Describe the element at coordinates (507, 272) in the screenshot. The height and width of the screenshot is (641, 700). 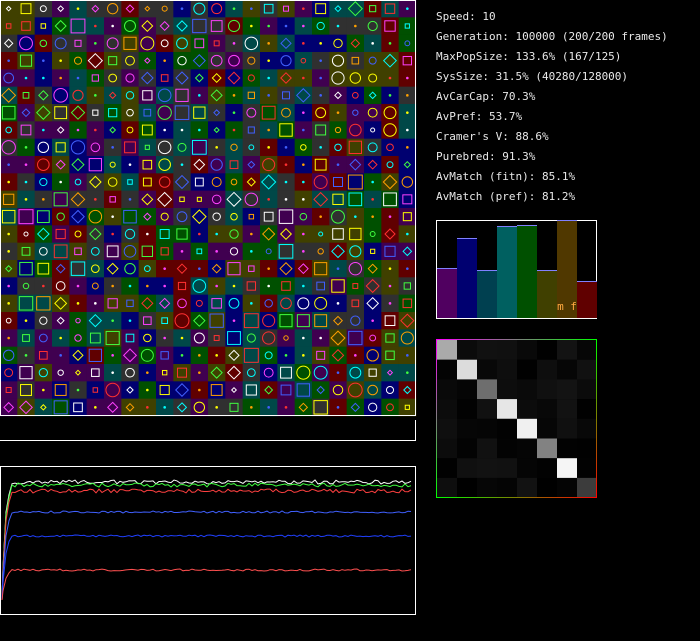
I see `bar` at that location.